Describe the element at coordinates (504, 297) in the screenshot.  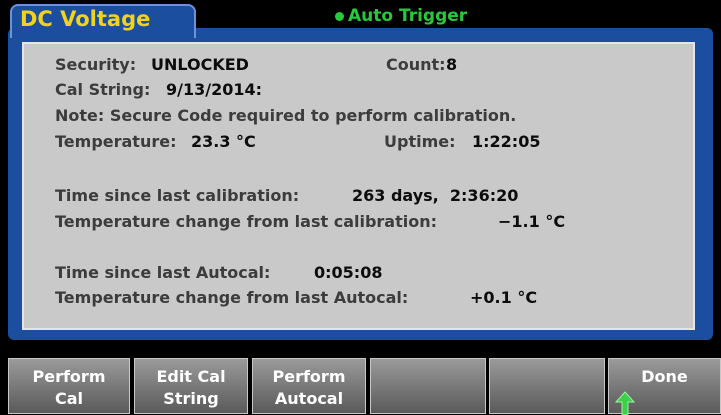
I see `value: +0.1 °C` at that location.